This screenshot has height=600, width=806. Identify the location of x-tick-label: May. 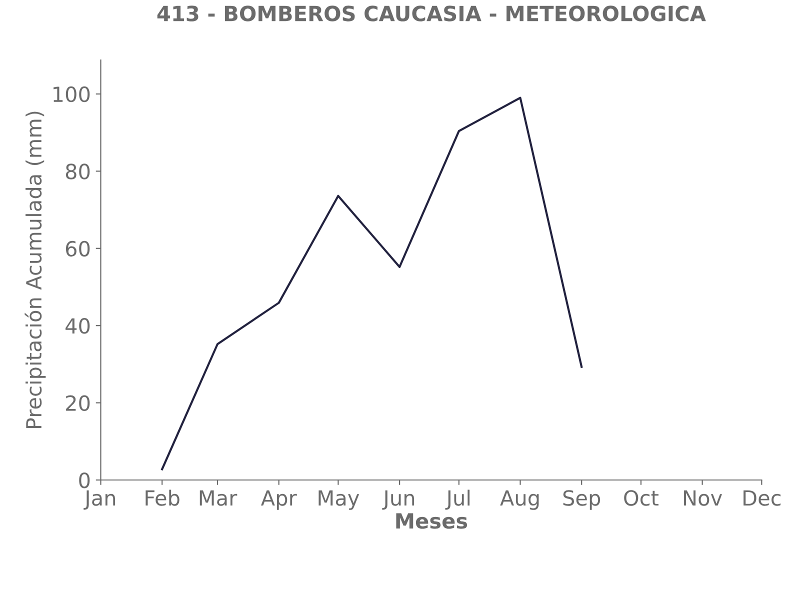
(339, 500).